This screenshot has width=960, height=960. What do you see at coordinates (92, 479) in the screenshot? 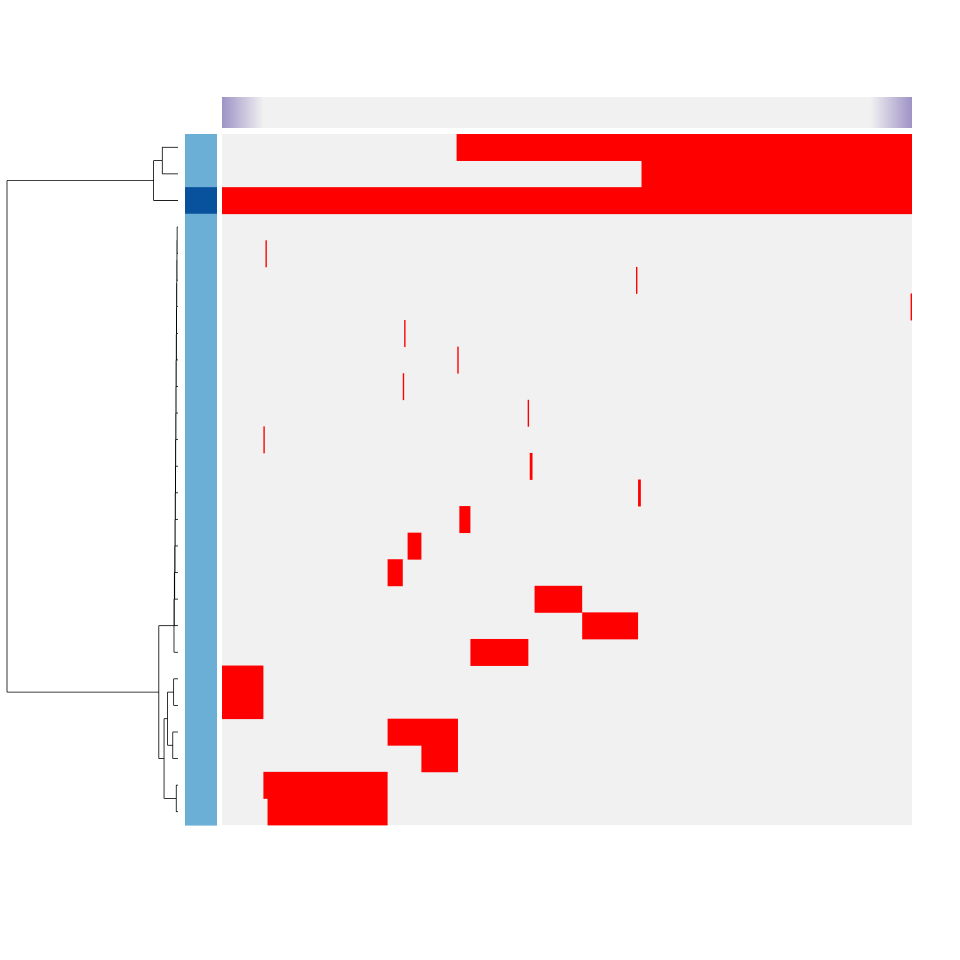
I see `row-dendrogram` at bounding box center [92, 479].